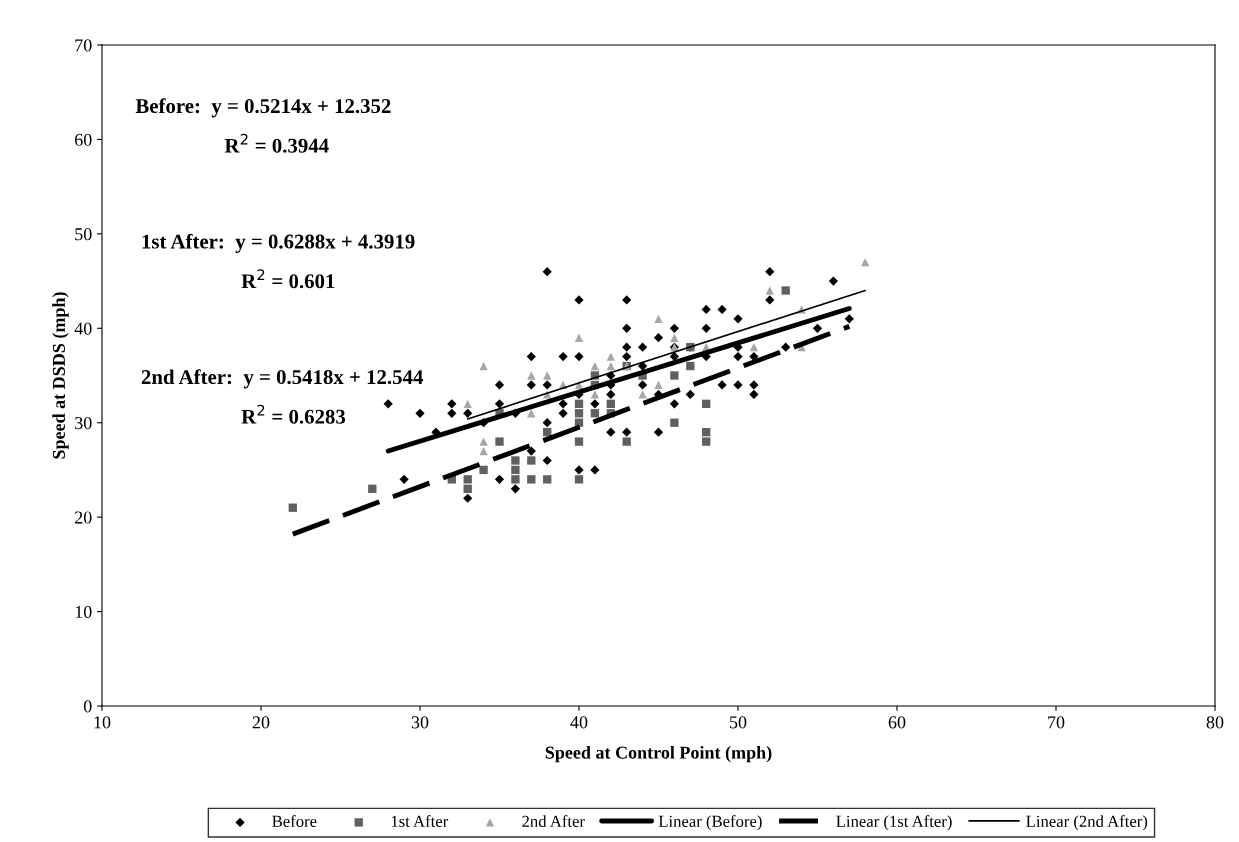 The height and width of the screenshot is (842, 1239). What do you see at coordinates (83, 612) in the screenshot?
I see `y-tick-label: 10` at bounding box center [83, 612].